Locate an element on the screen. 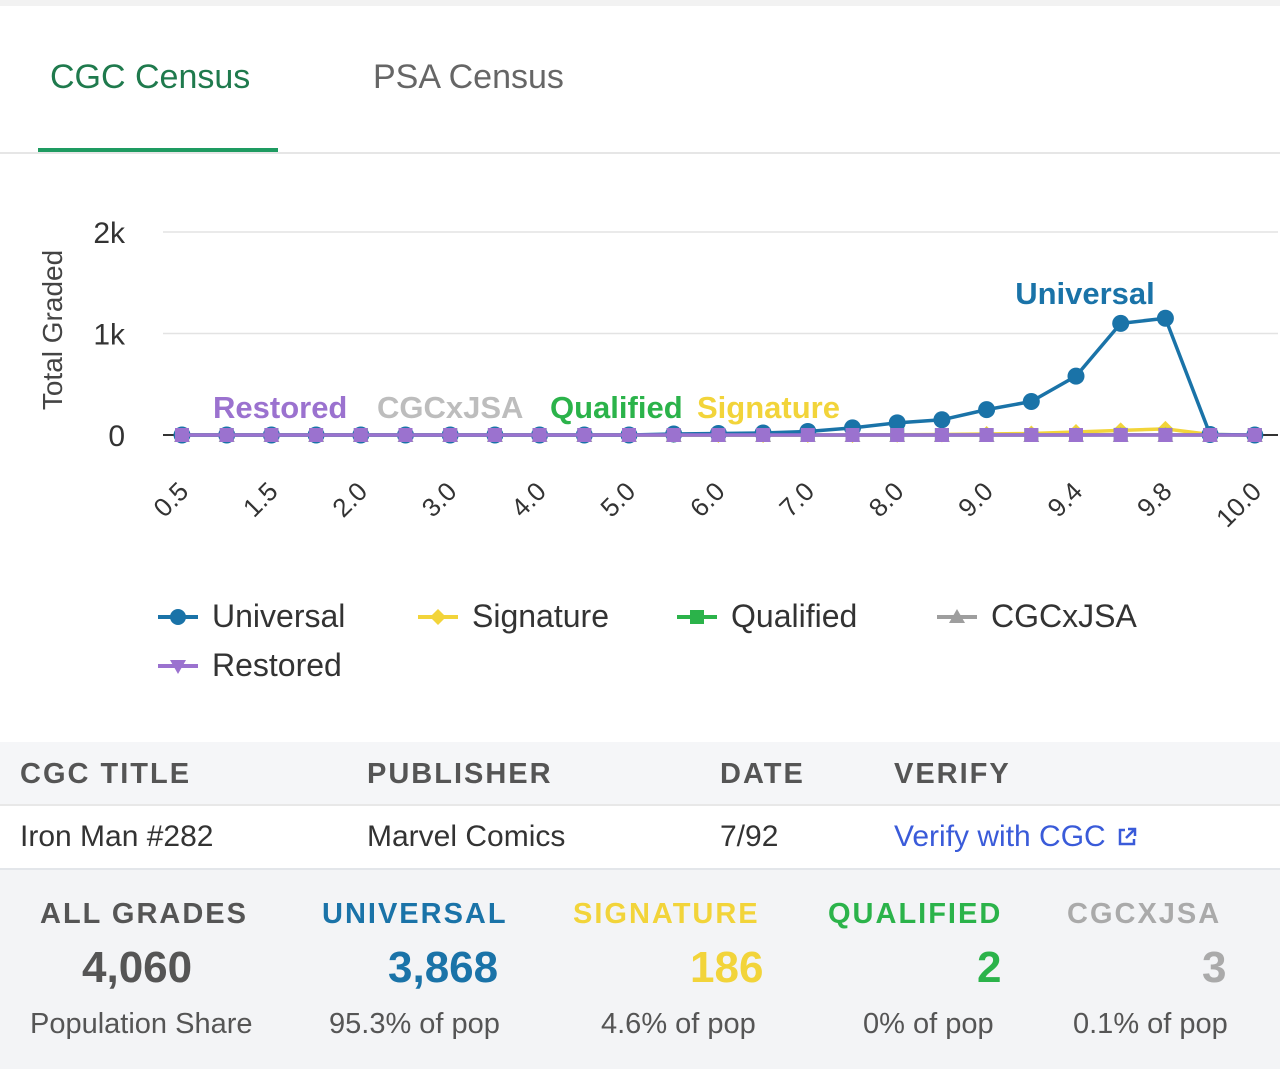 The width and height of the screenshot is (1280, 1069). series-label-restored: Restored is located at coordinates (280, 407).